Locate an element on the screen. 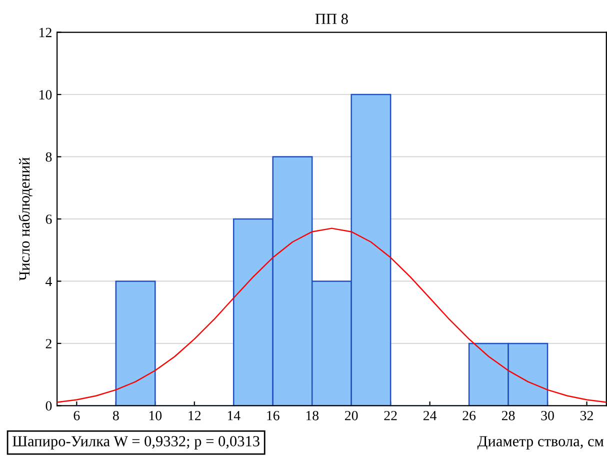 Image resolution: width=607 pixels, height=461 pixels. y-tick-label: 12 is located at coordinates (46, 33).